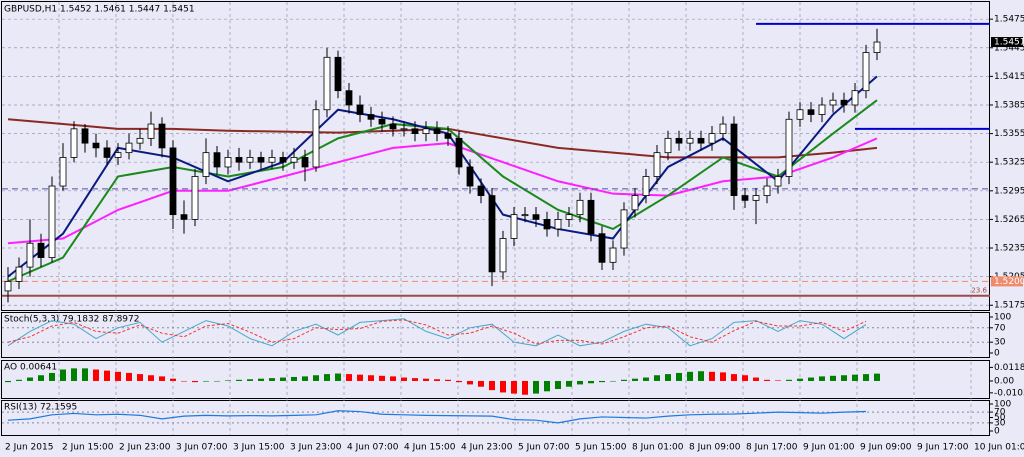 Image resolution: width=1024 pixels, height=457 pixels. I want to click on level-label: 23.6, so click(979, 291).